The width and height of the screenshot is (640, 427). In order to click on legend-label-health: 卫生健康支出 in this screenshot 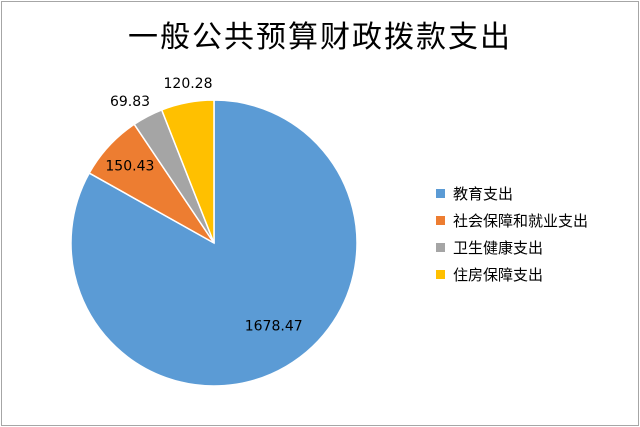, I will do `click(498, 248)`.